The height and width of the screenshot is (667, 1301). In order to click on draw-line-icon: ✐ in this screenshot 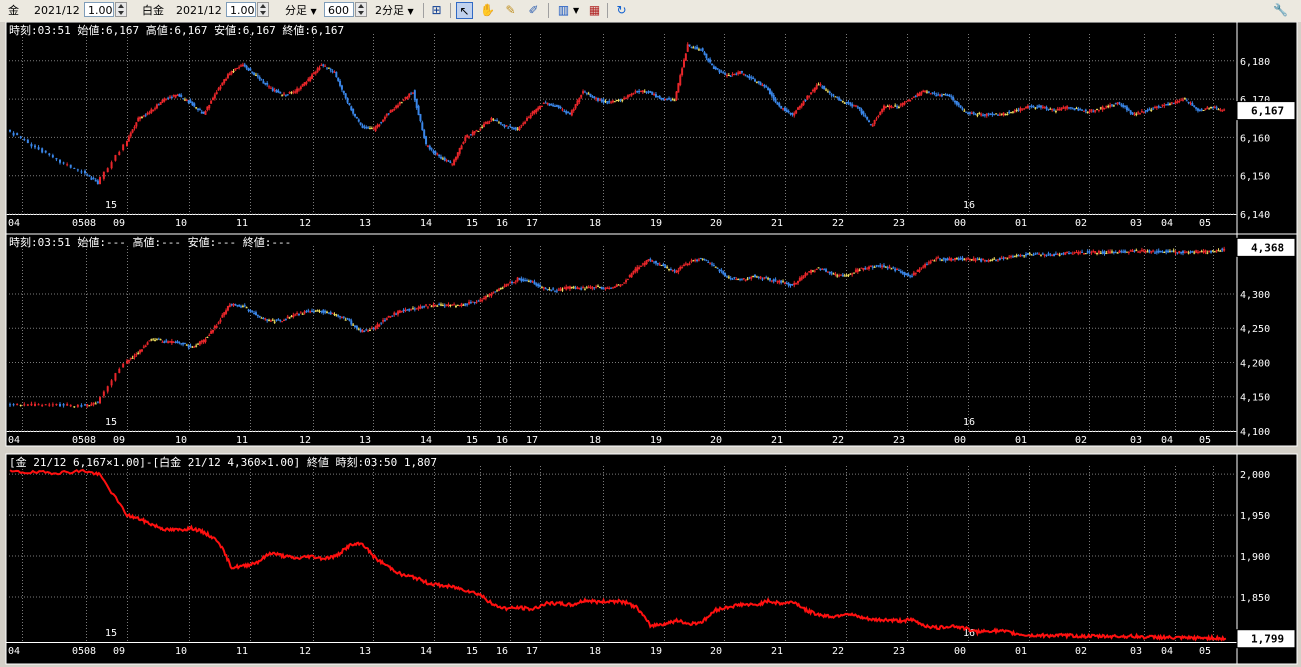, I will do `click(533, 10)`.